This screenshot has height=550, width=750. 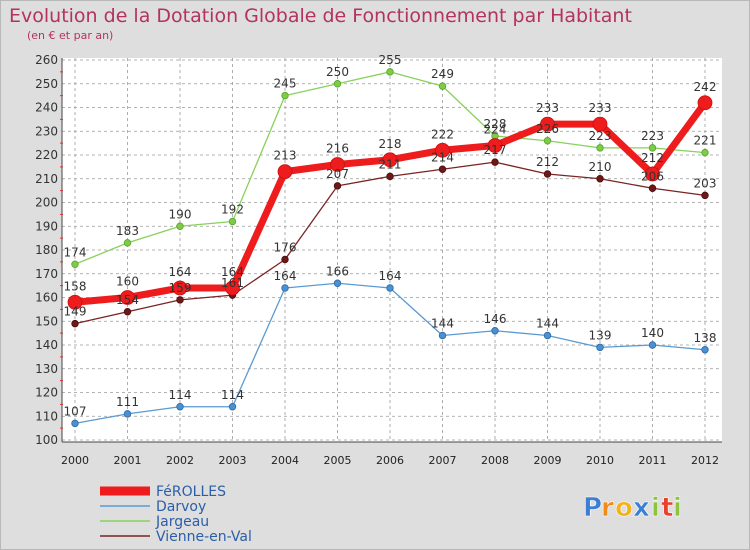 What do you see at coordinates (127, 282) in the screenshot?
I see `data-label: 160` at bounding box center [127, 282].